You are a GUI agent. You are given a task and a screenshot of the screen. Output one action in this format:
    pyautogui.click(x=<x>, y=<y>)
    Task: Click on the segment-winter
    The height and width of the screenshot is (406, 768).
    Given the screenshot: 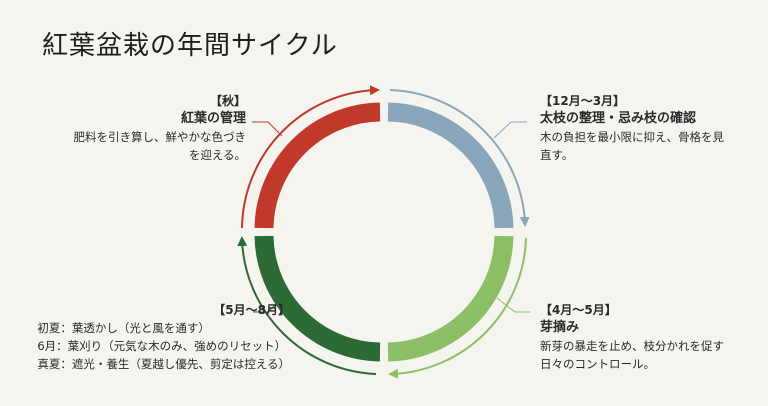 What is the action you would take?
    pyautogui.click(x=450, y=165)
    